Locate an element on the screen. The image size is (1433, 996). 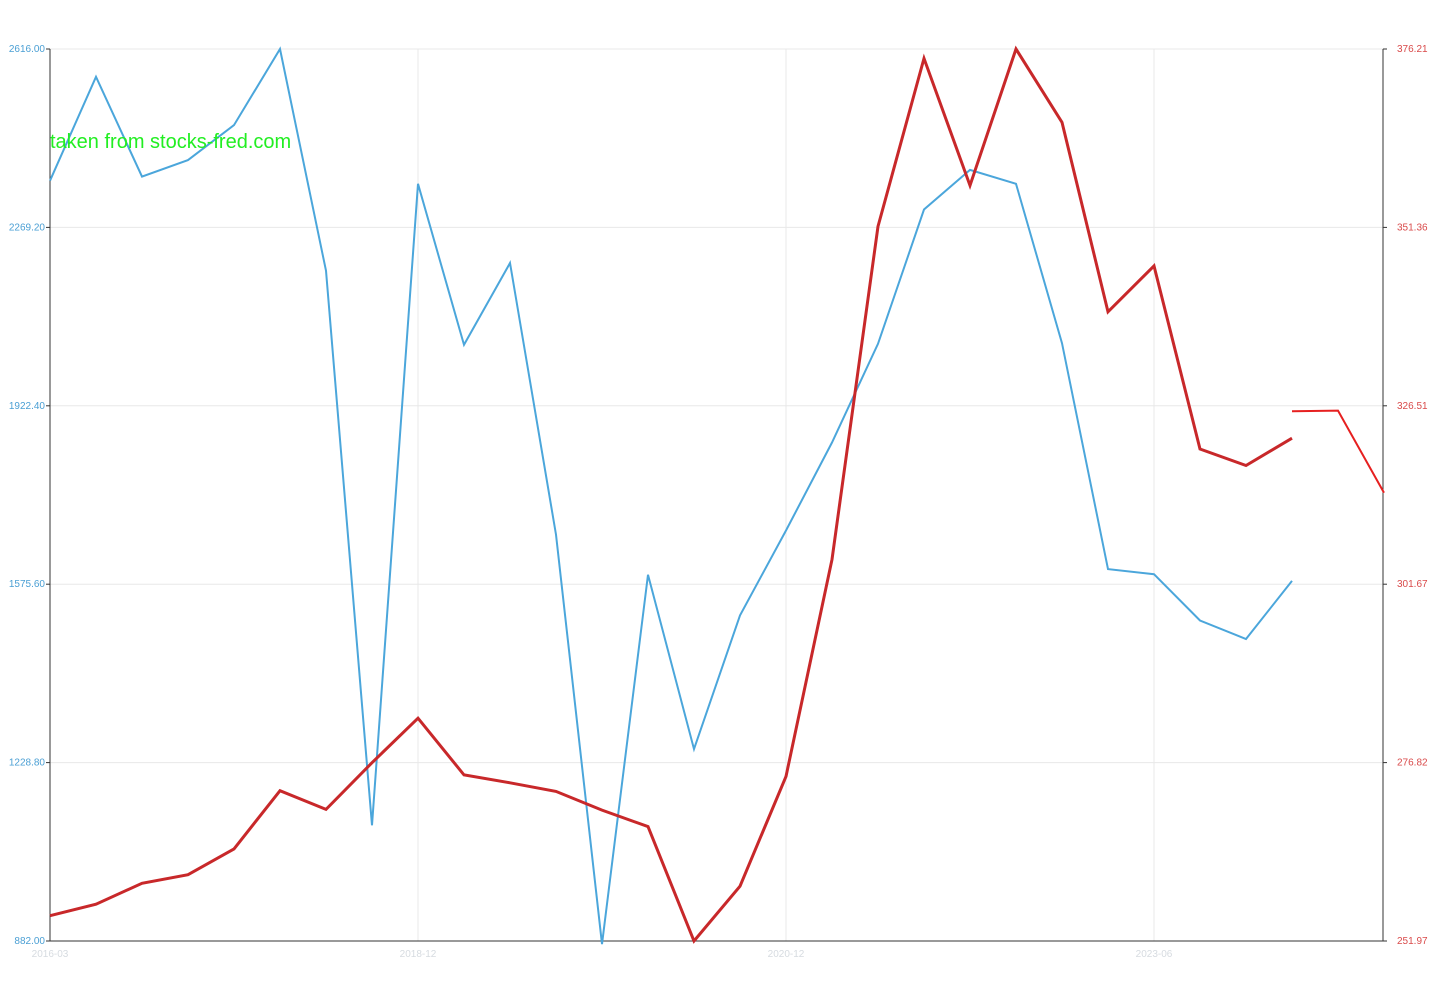
left-tick-label: 1228.80 is located at coordinates (27, 763).